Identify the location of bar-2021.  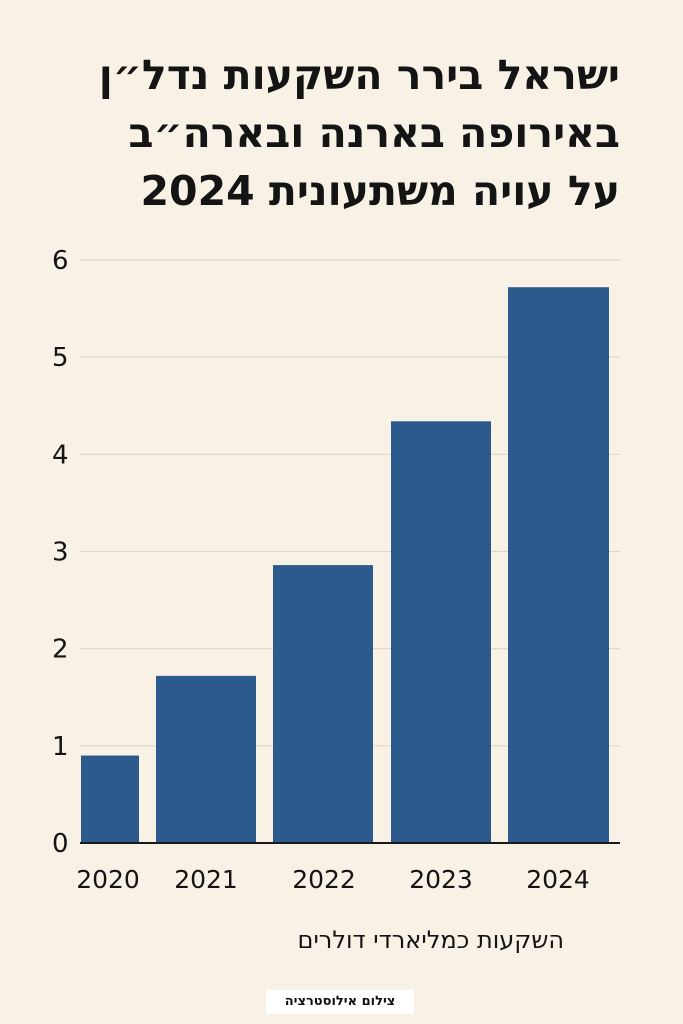
(206, 759).